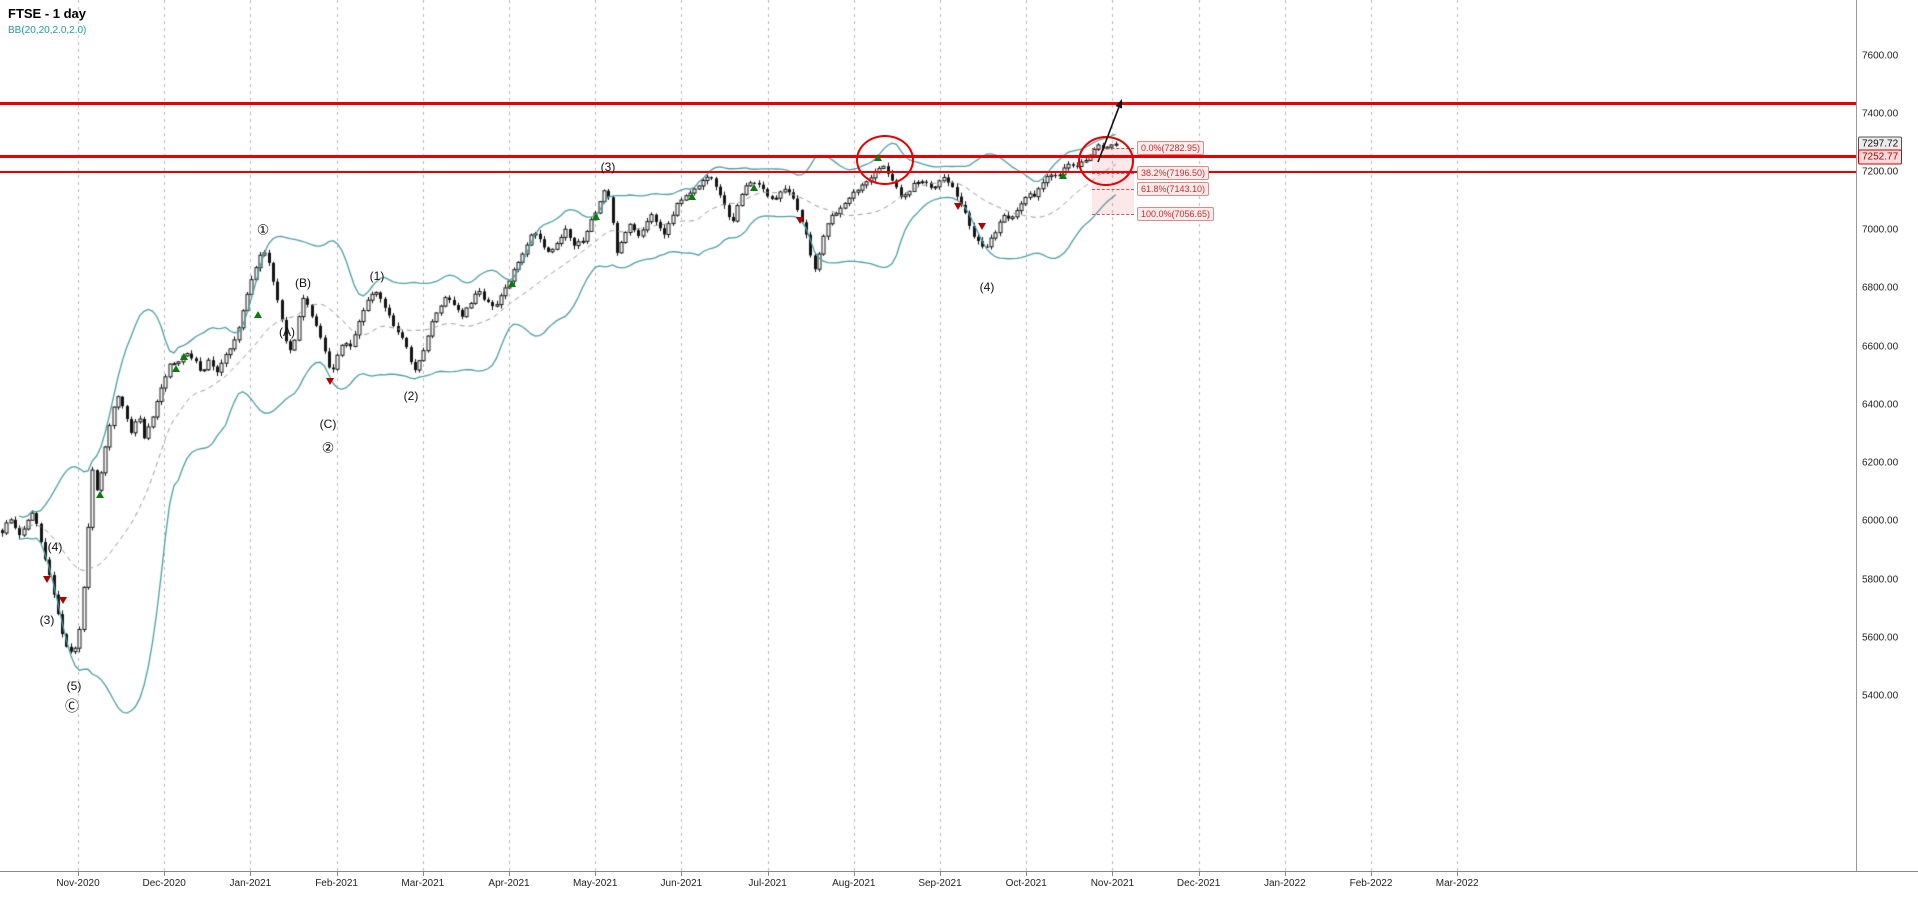 The image size is (1918, 897). I want to click on time-axis-label: Jan-2021, so click(250, 883).